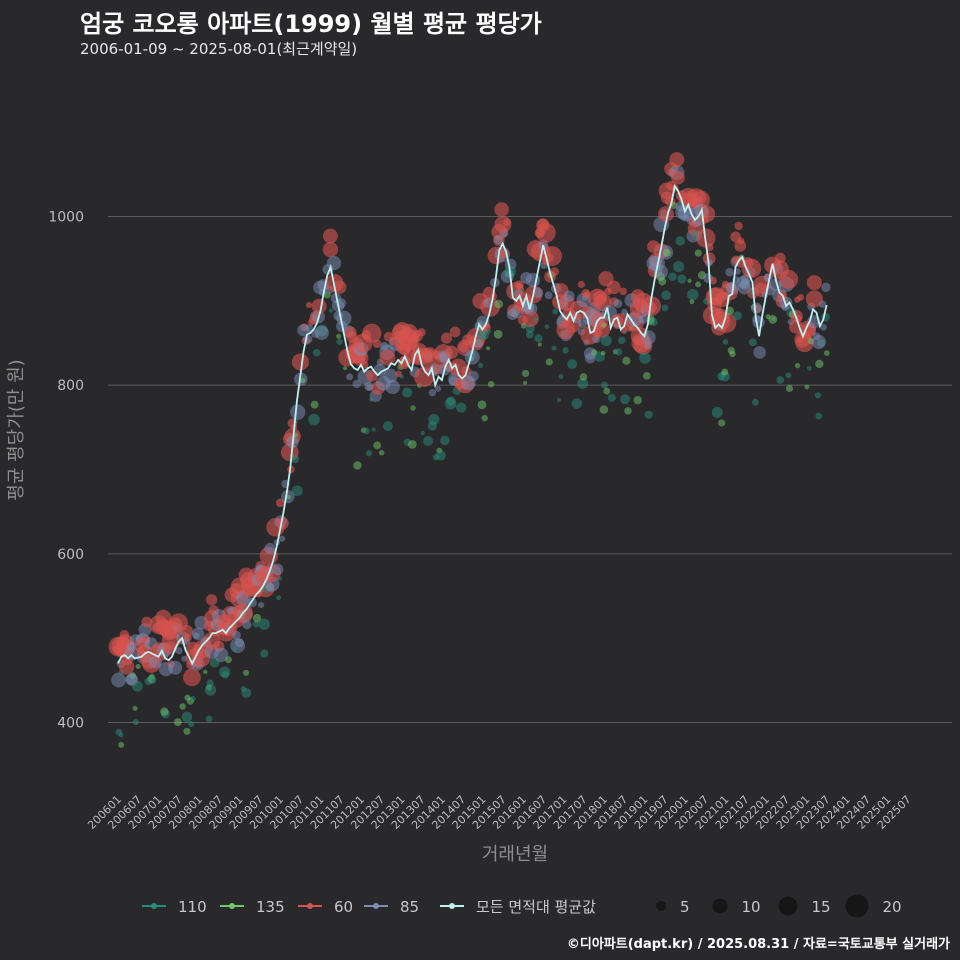 This screenshot has height=960, width=960. What do you see at coordinates (70, 724) in the screenshot?
I see `y-tick-label: 400` at bounding box center [70, 724].